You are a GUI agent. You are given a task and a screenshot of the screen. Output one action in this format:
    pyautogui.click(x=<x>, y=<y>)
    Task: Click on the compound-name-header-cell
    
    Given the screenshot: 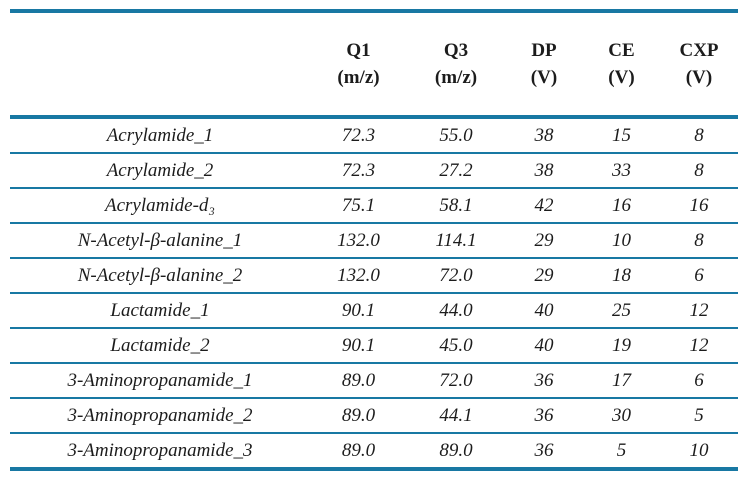 What is the action you would take?
    pyautogui.click(x=160, y=65)
    